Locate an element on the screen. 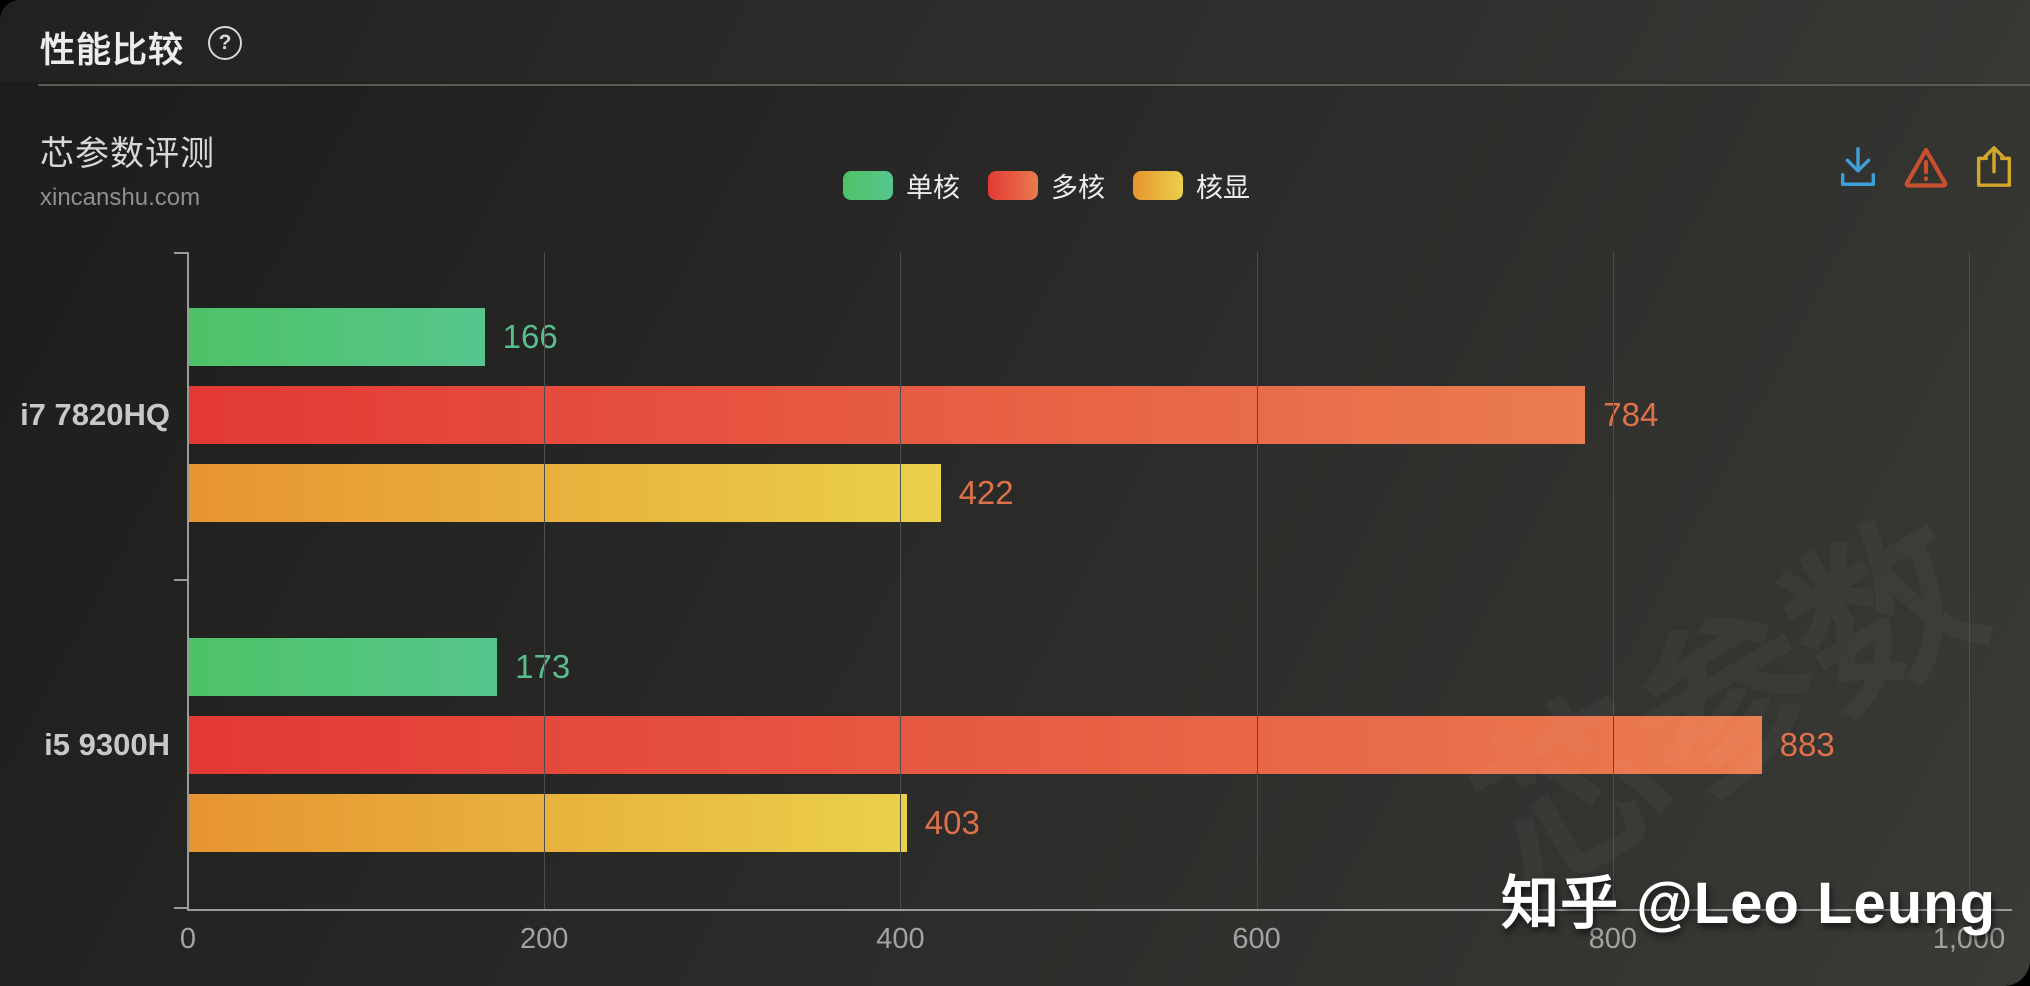 The width and height of the screenshot is (2030, 986). bar-i5-igpu: 403 is located at coordinates (1079, 823).